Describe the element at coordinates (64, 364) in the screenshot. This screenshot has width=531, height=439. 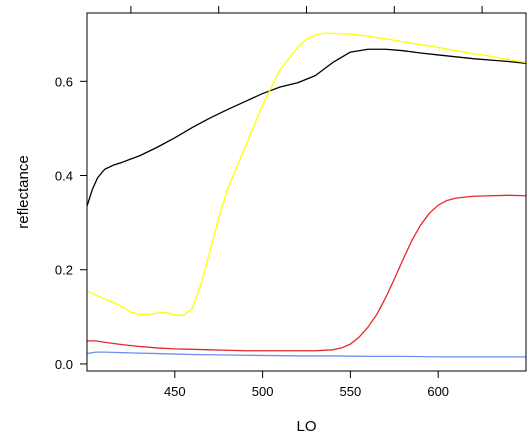
I see `y-tick-label: 0.0` at that location.